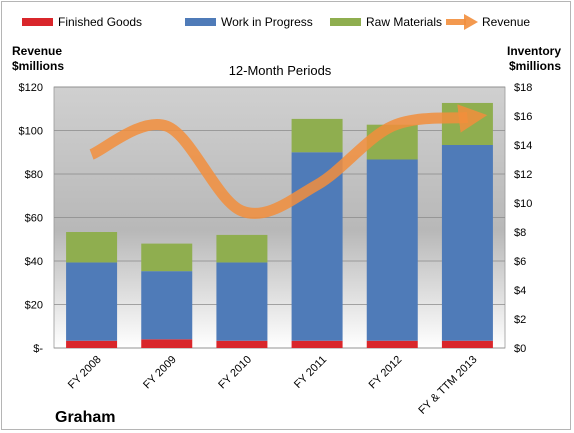  What do you see at coordinates (34, 306) in the screenshot?
I see `left-tick-label: $20` at bounding box center [34, 306].